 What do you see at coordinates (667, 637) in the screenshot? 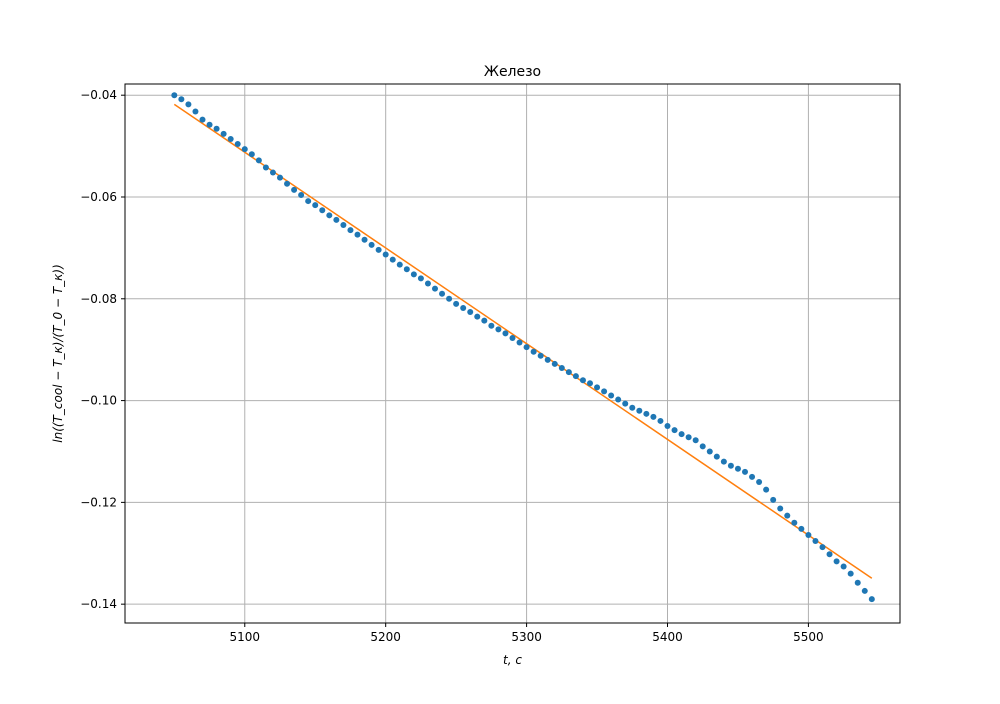
I see `x-tick-label: 5400` at bounding box center [667, 637].